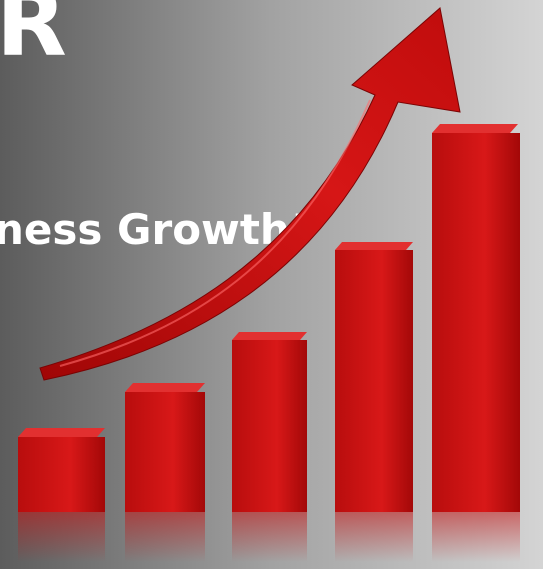 The width and height of the screenshot is (543, 569). I want to click on tagline-fragment: ness Growth”, so click(158, 229).